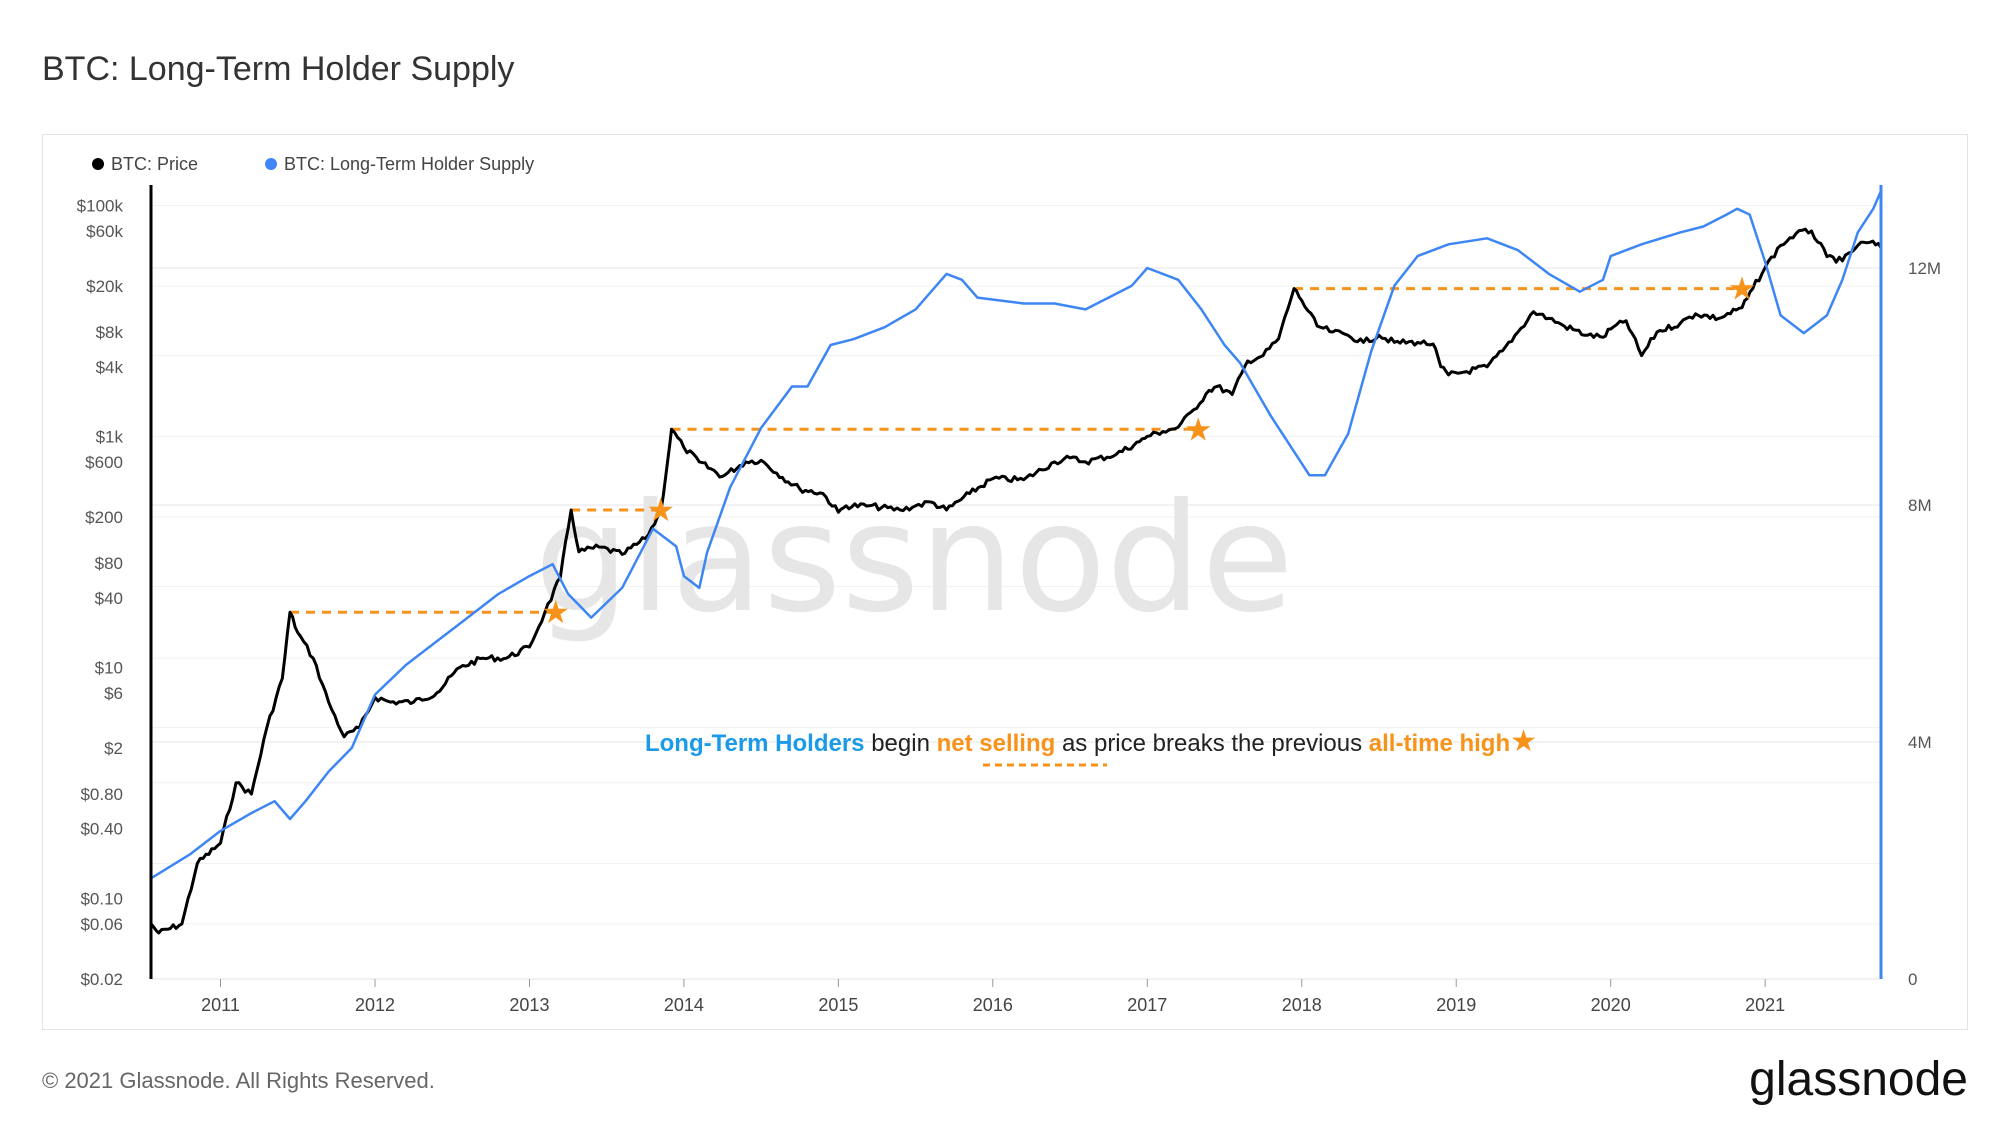  What do you see at coordinates (104, 231) in the screenshot?
I see `y-left-tick-label: $60k` at bounding box center [104, 231].